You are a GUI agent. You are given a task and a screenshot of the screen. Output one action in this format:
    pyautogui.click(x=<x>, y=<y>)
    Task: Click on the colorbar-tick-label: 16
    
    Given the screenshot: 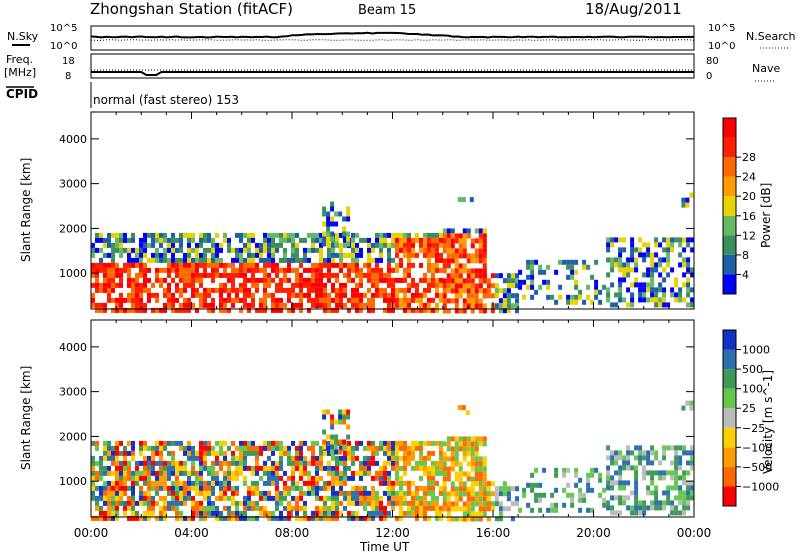 What is the action you would take?
    pyautogui.click(x=749, y=216)
    